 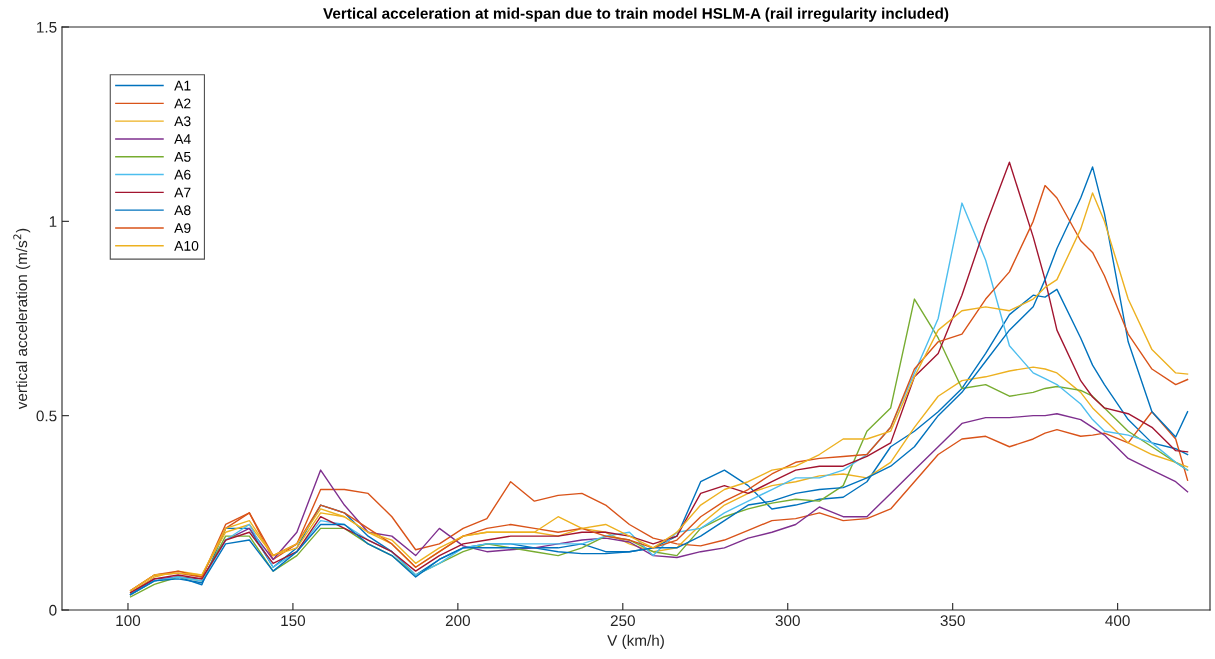 What do you see at coordinates (47, 27) in the screenshot?
I see `y-tick-label: 1.5` at bounding box center [47, 27].